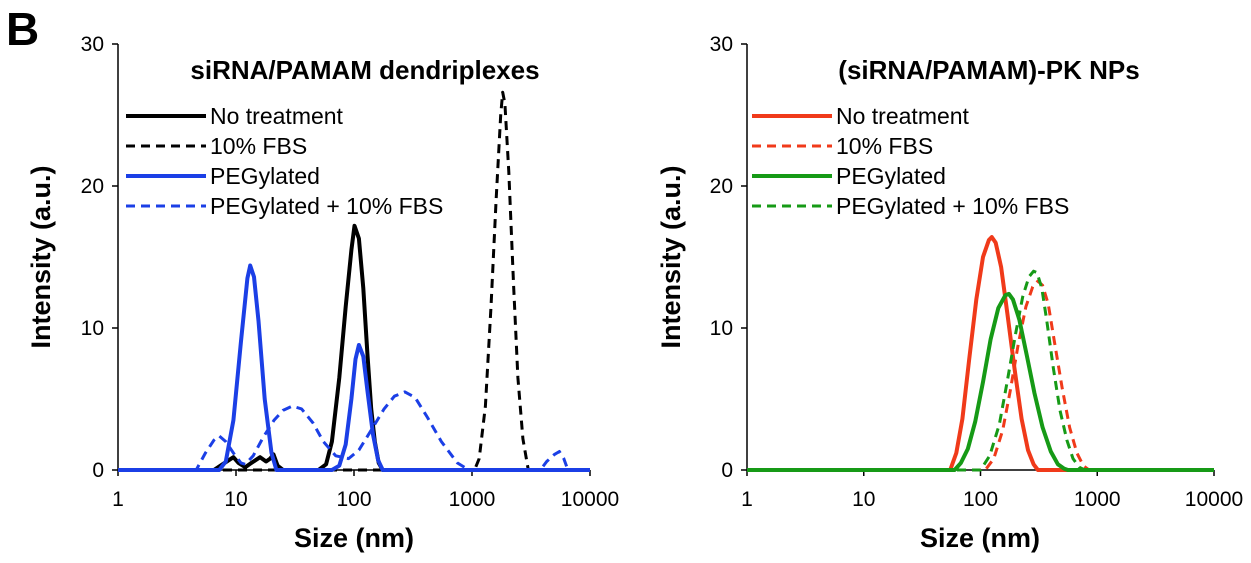 This screenshot has width=1251, height=563. What do you see at coordinates (727, 470) in the screenshot?
I see `chart2-y-tick-label: 0` at bounding box center [727, 470].